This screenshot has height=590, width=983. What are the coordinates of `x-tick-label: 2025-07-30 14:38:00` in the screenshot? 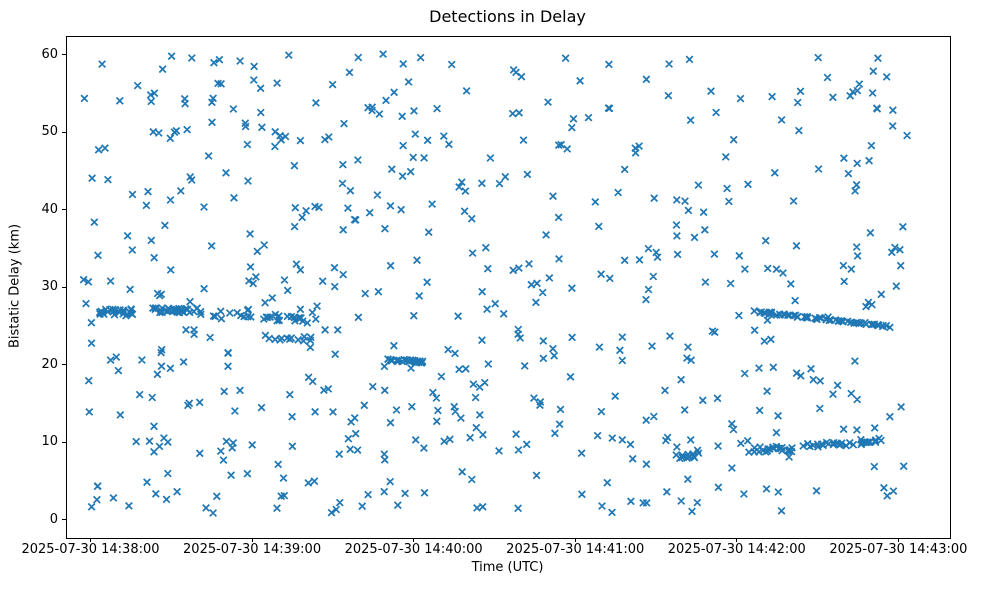 It's located at (90, 549).